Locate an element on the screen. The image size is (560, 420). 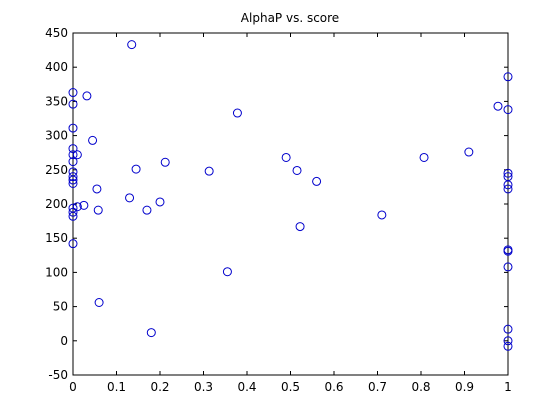
y-tick-label: 100 is located at coordinates (56, 272).